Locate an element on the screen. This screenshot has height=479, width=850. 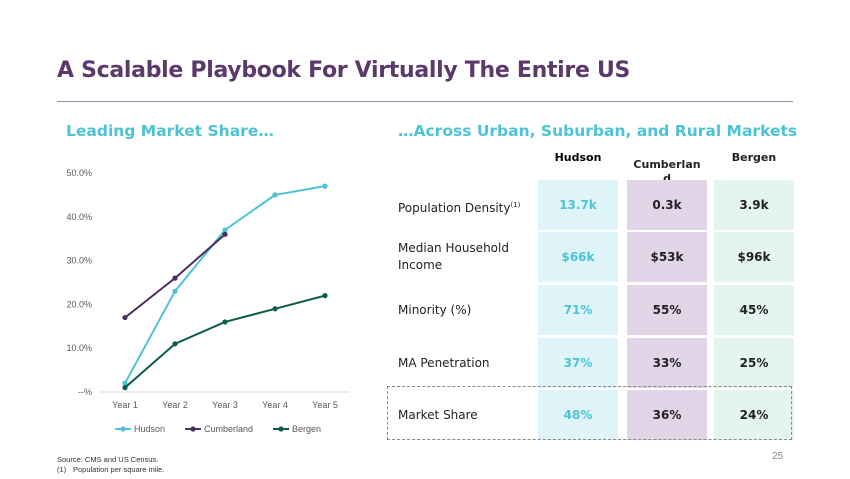
cell-cumberland-minority: 55% is located at coordinates (667, 310).